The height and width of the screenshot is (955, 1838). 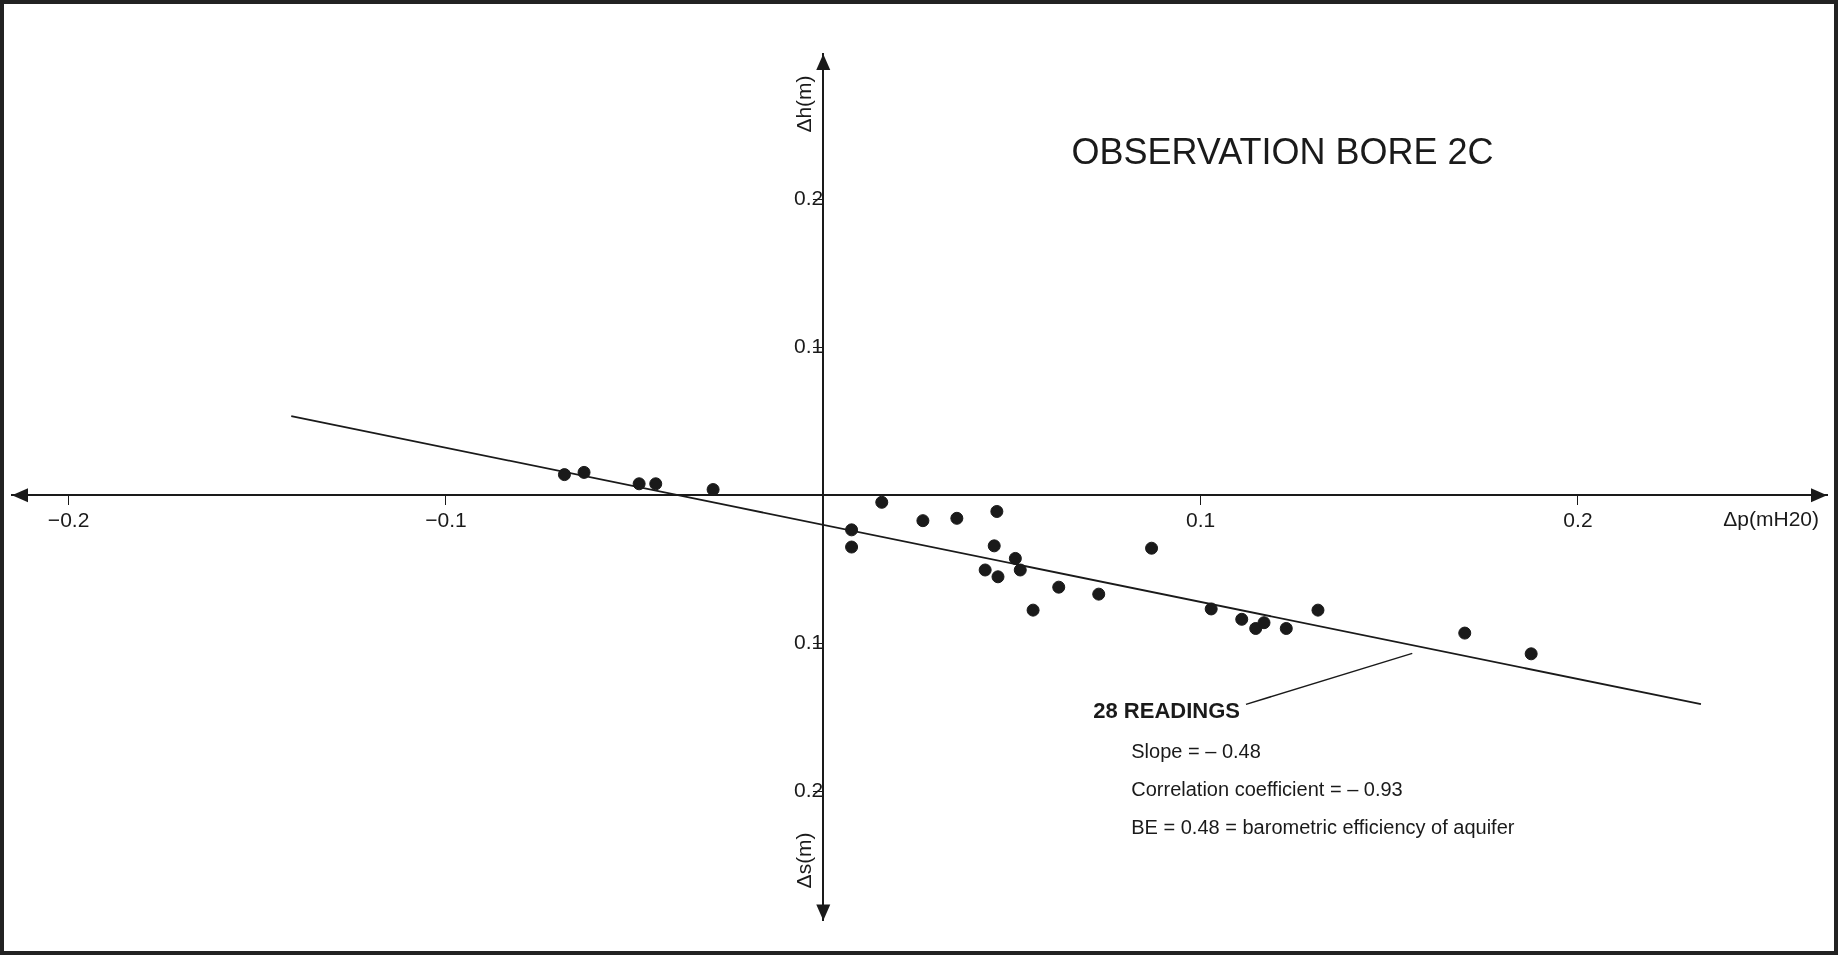 What do you see at coordinates (1323, 826) in the screenshot?
I see `annotation: BE = 0.48 = barometric efficiency of aquifer` at bounding box center [1323, 826].